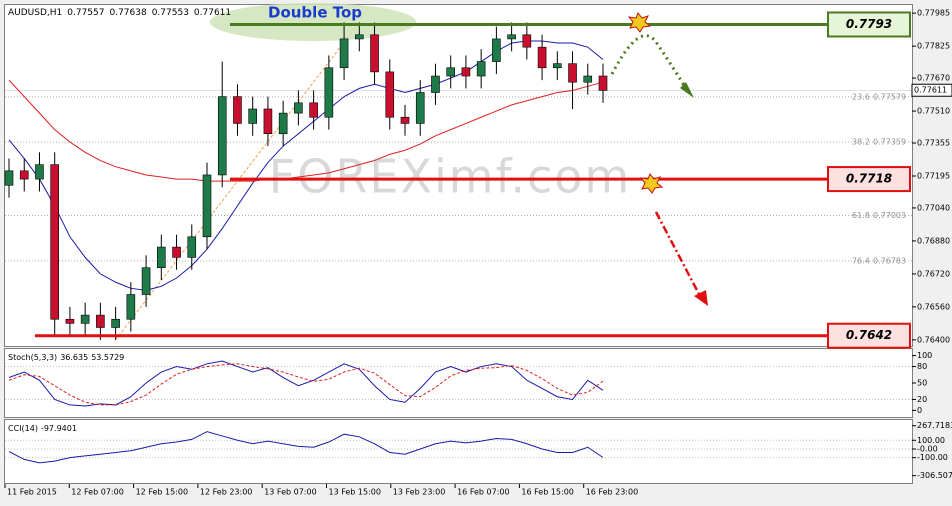  I want to click on annotation-ellipse, so click(313, 22).